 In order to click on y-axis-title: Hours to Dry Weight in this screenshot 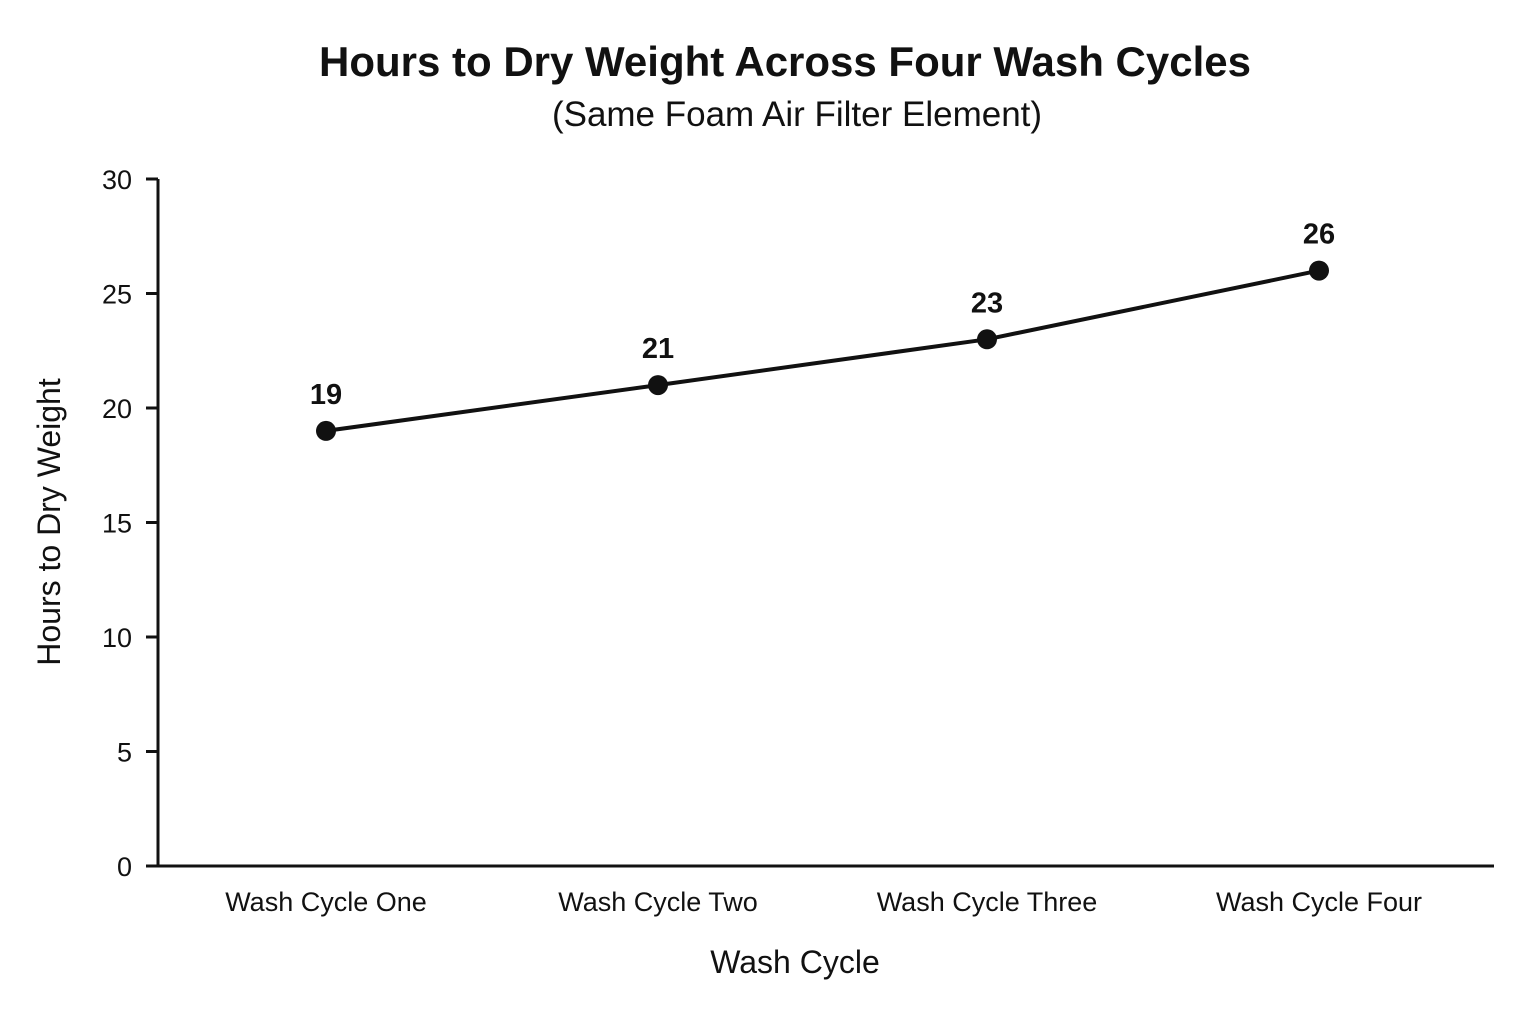, I will do `click(49, 522)`.